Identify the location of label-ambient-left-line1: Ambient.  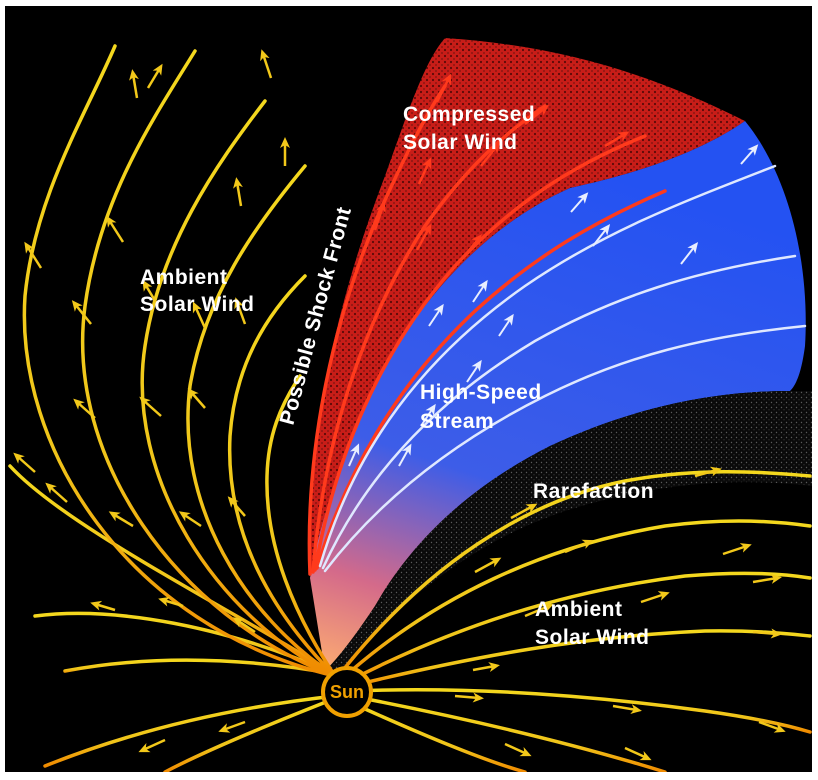
(184, 277).